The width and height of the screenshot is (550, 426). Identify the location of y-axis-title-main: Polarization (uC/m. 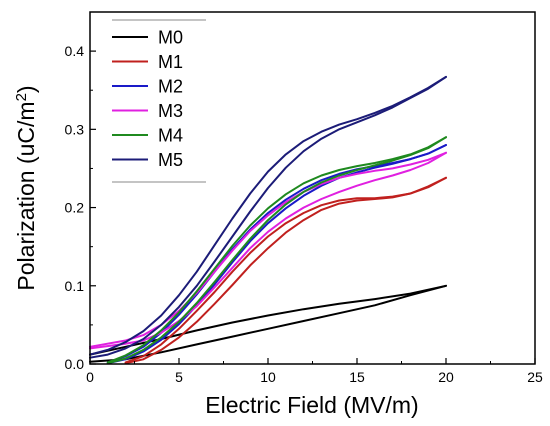
(26, 195).